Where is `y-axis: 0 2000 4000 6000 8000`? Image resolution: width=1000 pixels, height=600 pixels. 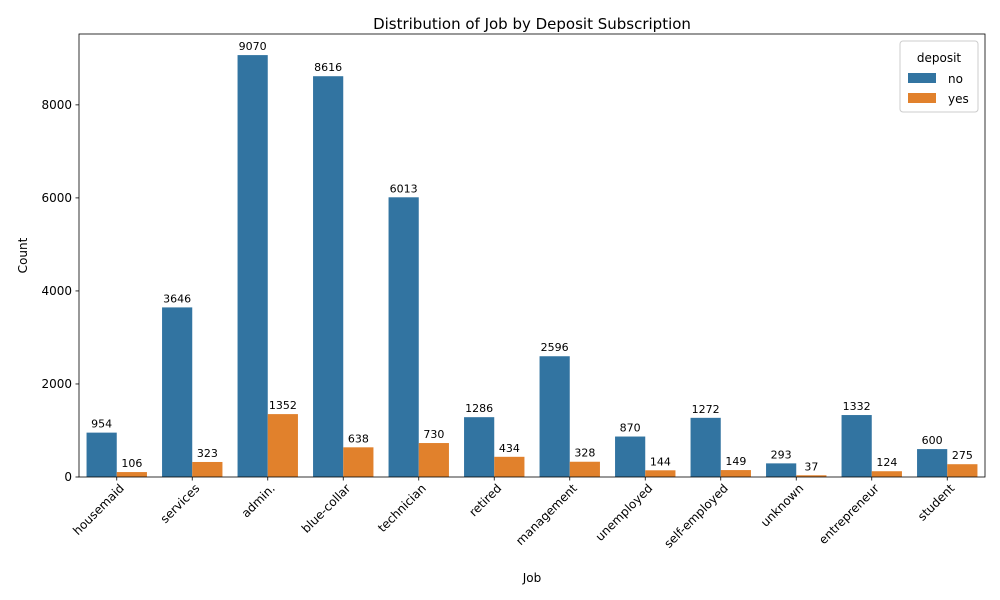 y-axis: 0 2000 4000 6000 8000 is located at coordinates (60, 291).